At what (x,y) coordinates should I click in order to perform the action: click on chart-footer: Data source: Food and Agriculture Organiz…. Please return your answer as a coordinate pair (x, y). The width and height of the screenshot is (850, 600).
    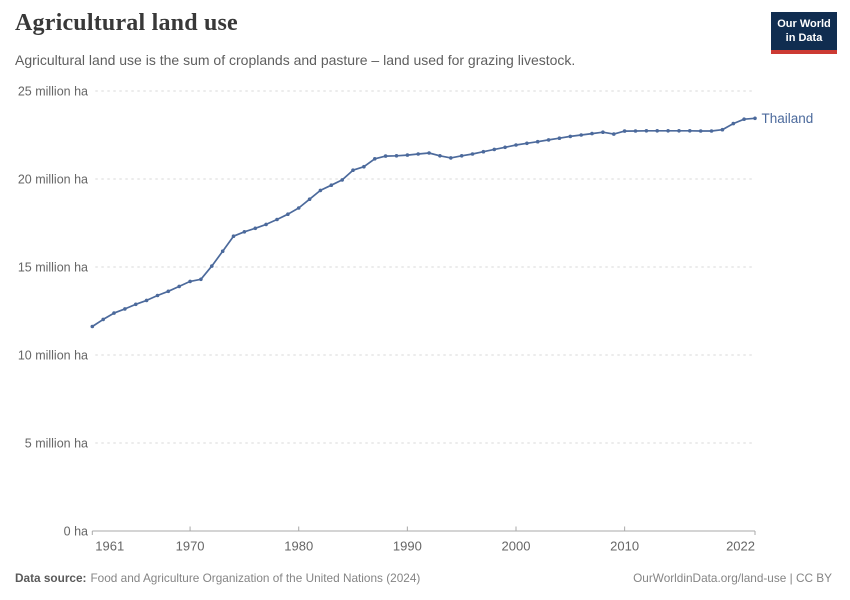
    Looking at the image, I should click on (423, 578).